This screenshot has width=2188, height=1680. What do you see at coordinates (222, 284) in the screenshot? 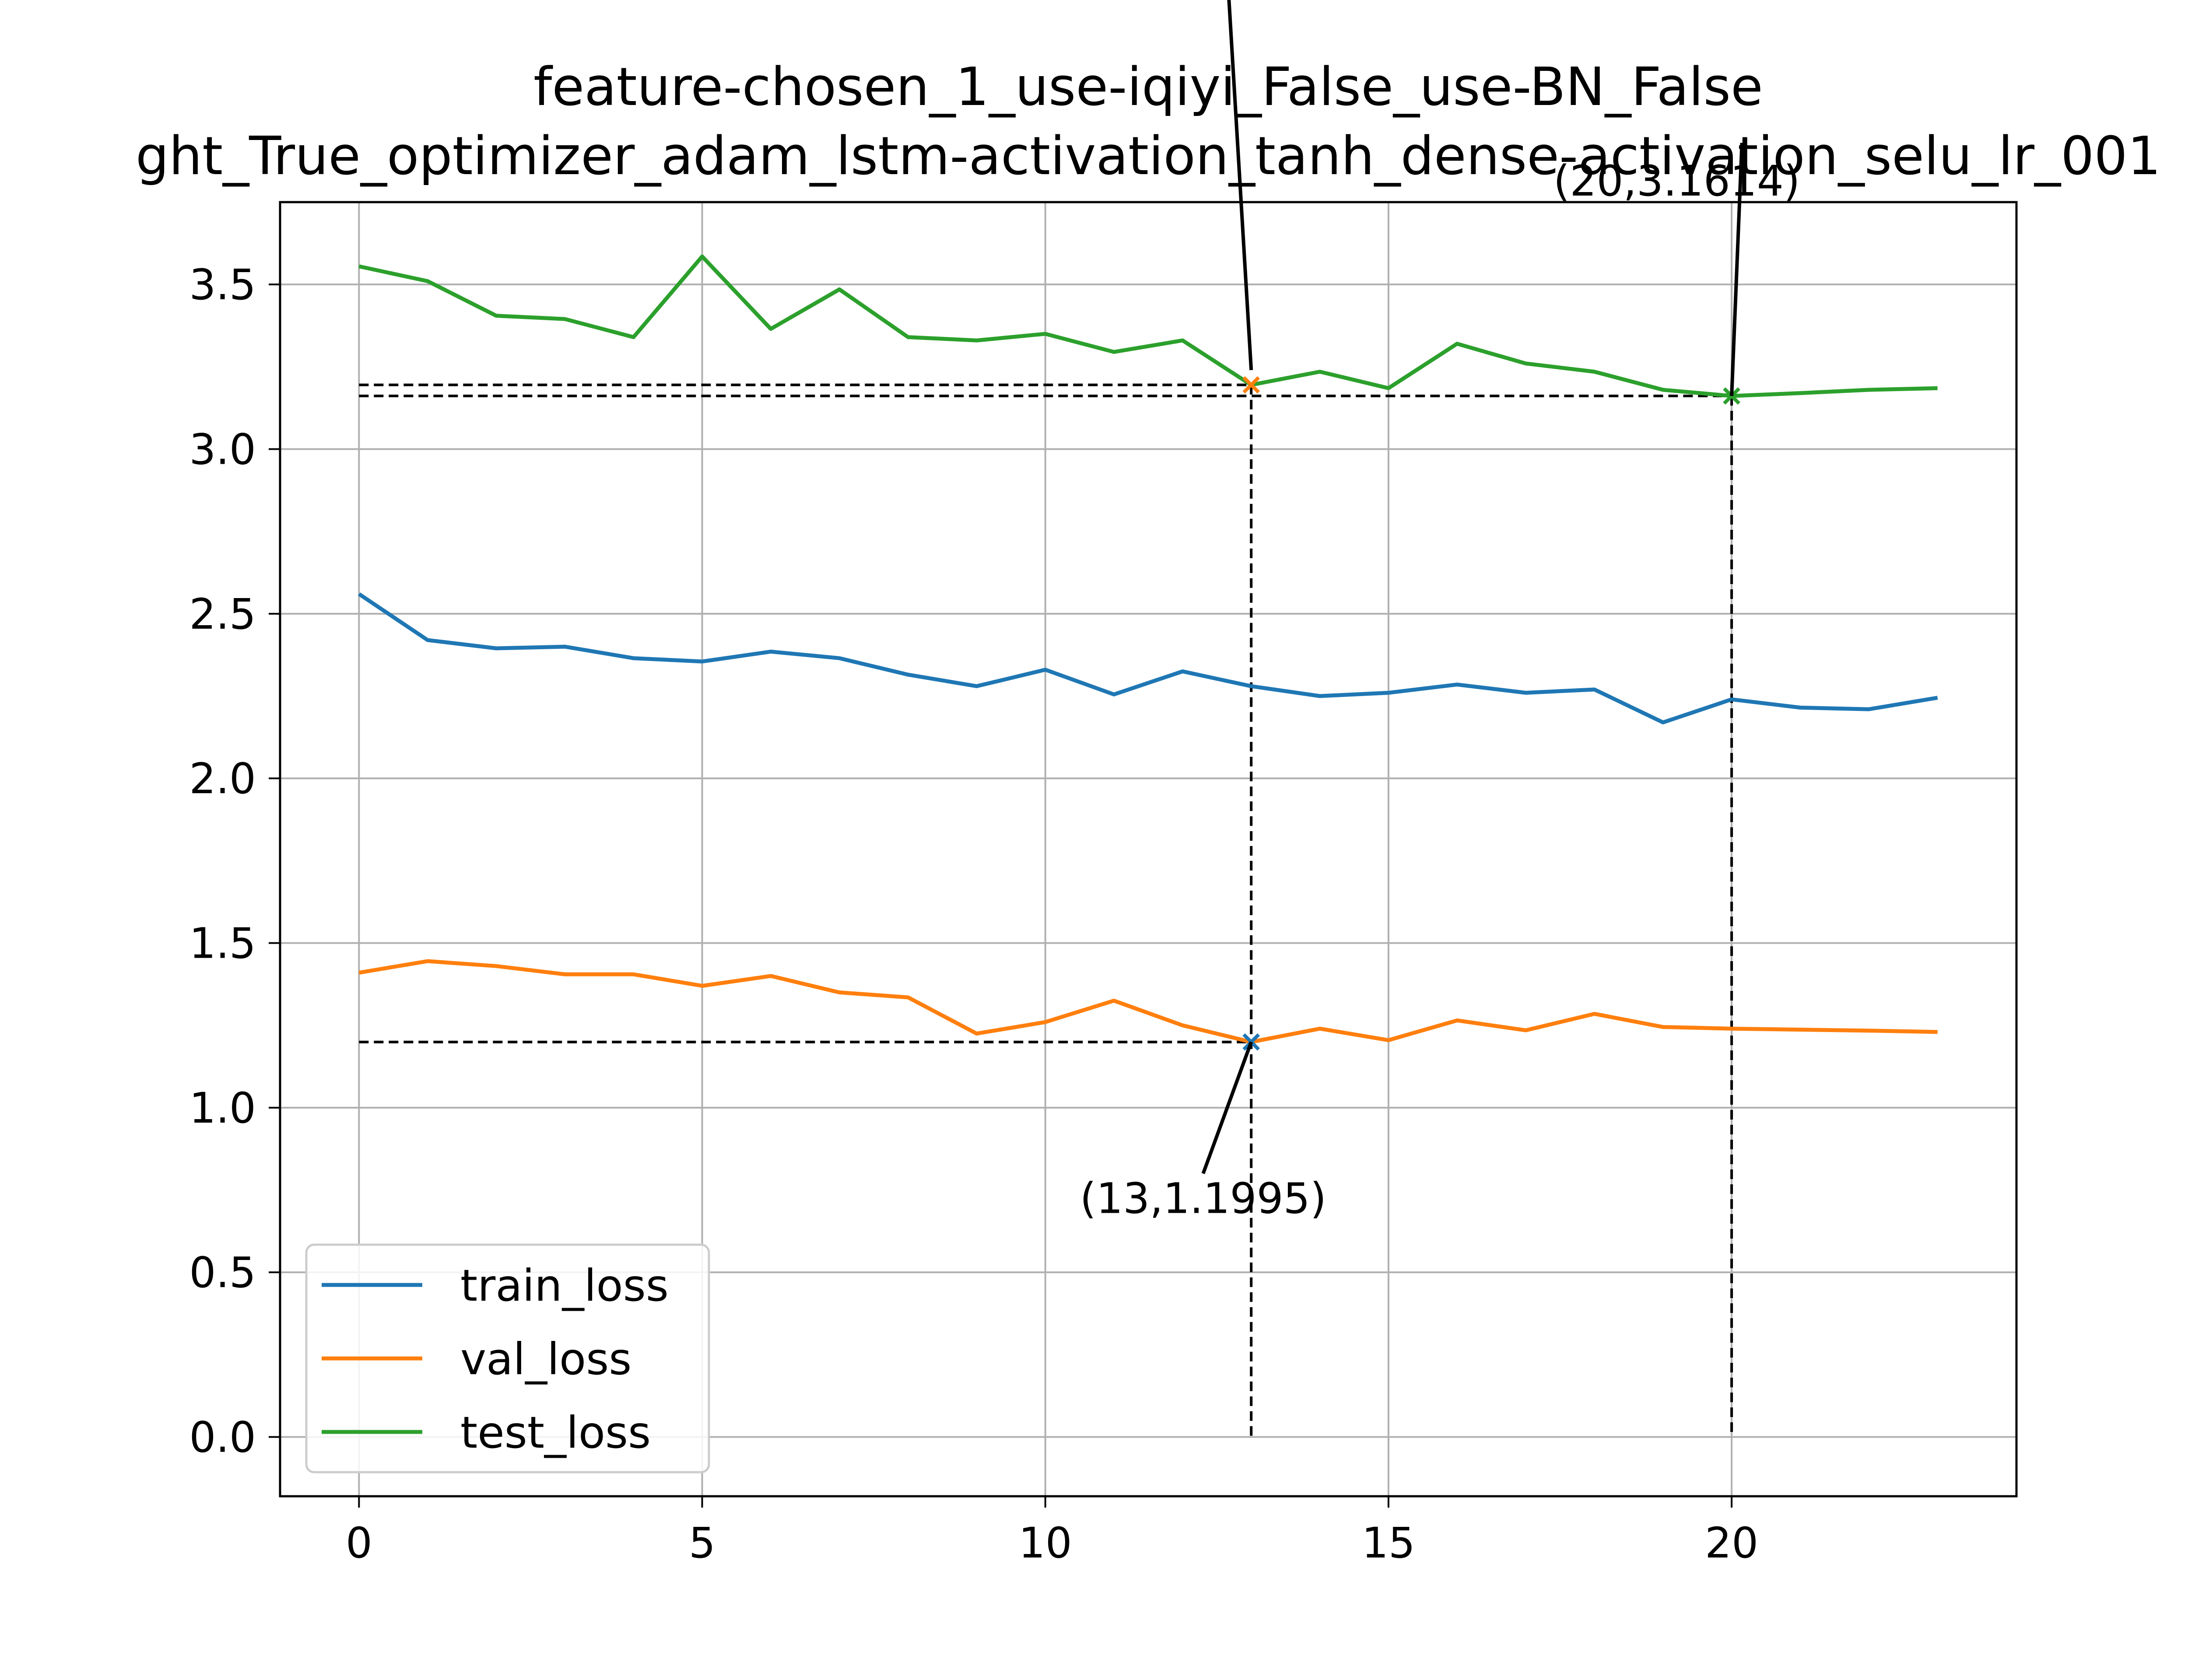
I see `y-tick-label: 3.5` at bounding box center [222, 284].